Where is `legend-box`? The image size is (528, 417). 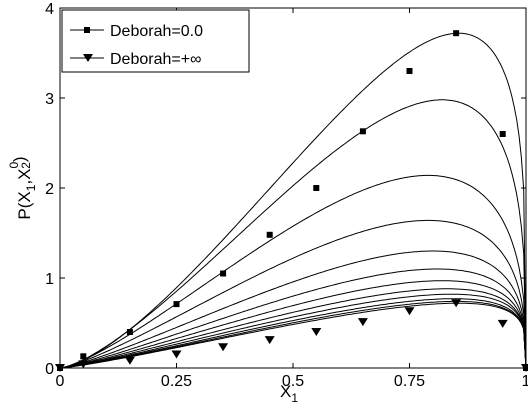
legend-box is located at coordinates (155, 41).